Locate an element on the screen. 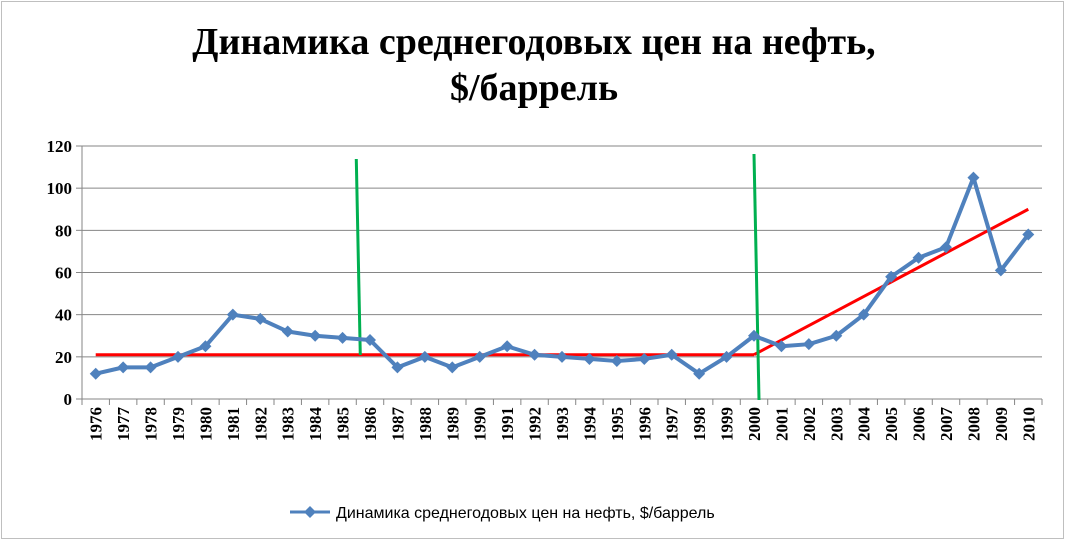 The height and width of the screenshot is (542, 1067). data-point-1984 is located at coordinates (315, 335).